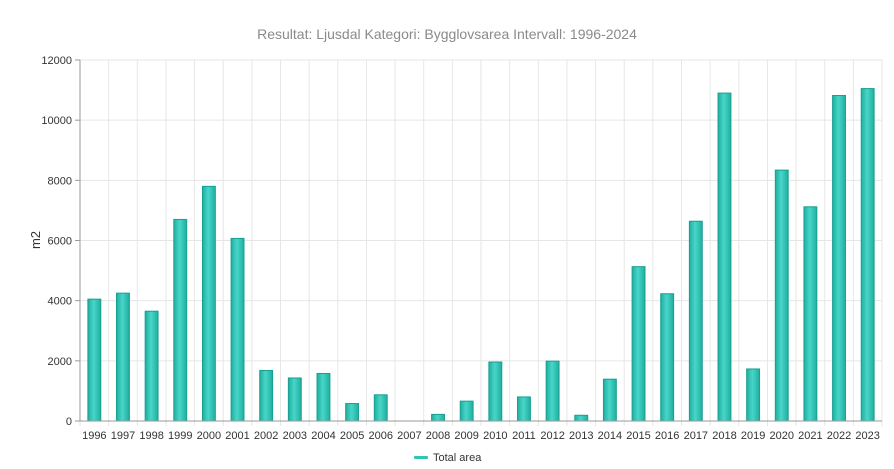 The height and width of the screenshot is (469, 894). What do you see at coordinates (438, 436) in the screenshot?
I see `x-tick-label: 2008` at bounding box center [438, 436].